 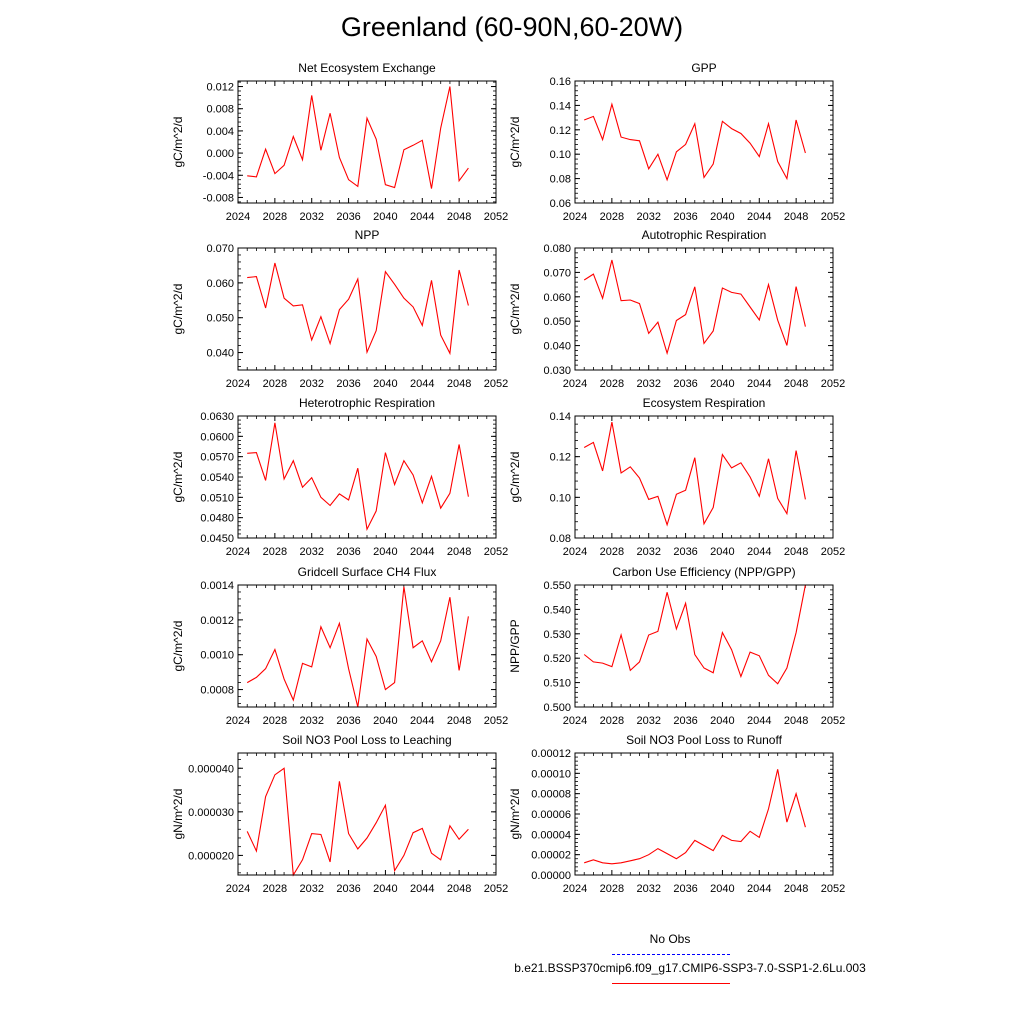 What do you see at coordinates (557, 659) in the screenshot?
I see `y-tick-label: 0.520` at bounding box center [557, 659].